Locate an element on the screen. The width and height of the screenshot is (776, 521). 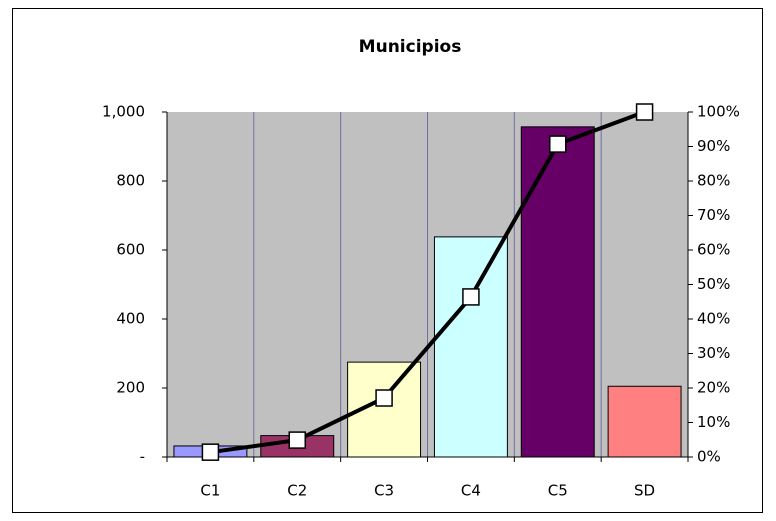
y-tick-label: - is located at coordinates (142, 457).